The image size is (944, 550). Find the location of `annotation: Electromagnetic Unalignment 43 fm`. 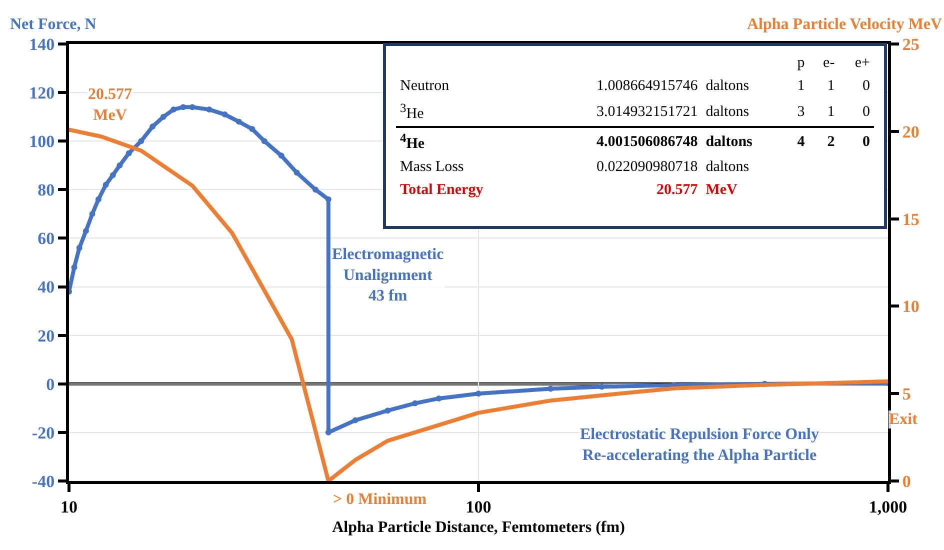

annotation: Electromagnetic Unalignment 43 fm is located at coordinates (388, 275).